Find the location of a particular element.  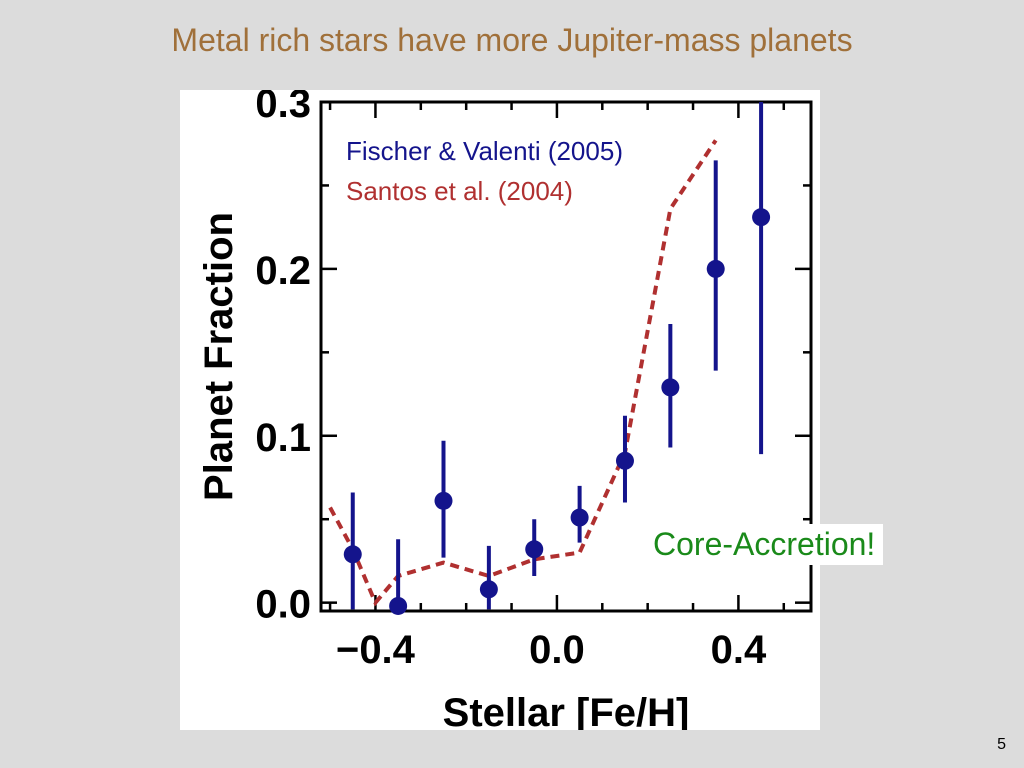

x-tick-label: −0.4 is located at coordinates (376, 650).